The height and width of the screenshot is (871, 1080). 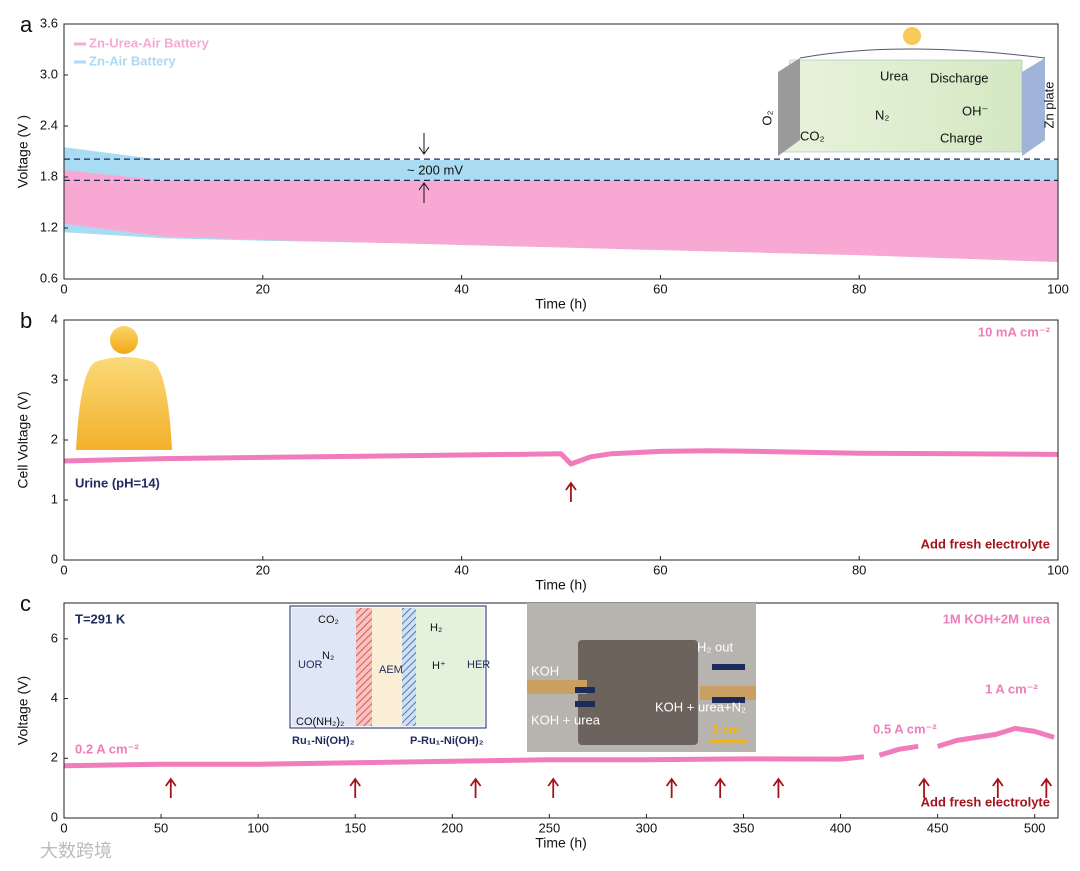 I want to click on legend-label: Zn-Air Battery, so click(x=132, y=60).